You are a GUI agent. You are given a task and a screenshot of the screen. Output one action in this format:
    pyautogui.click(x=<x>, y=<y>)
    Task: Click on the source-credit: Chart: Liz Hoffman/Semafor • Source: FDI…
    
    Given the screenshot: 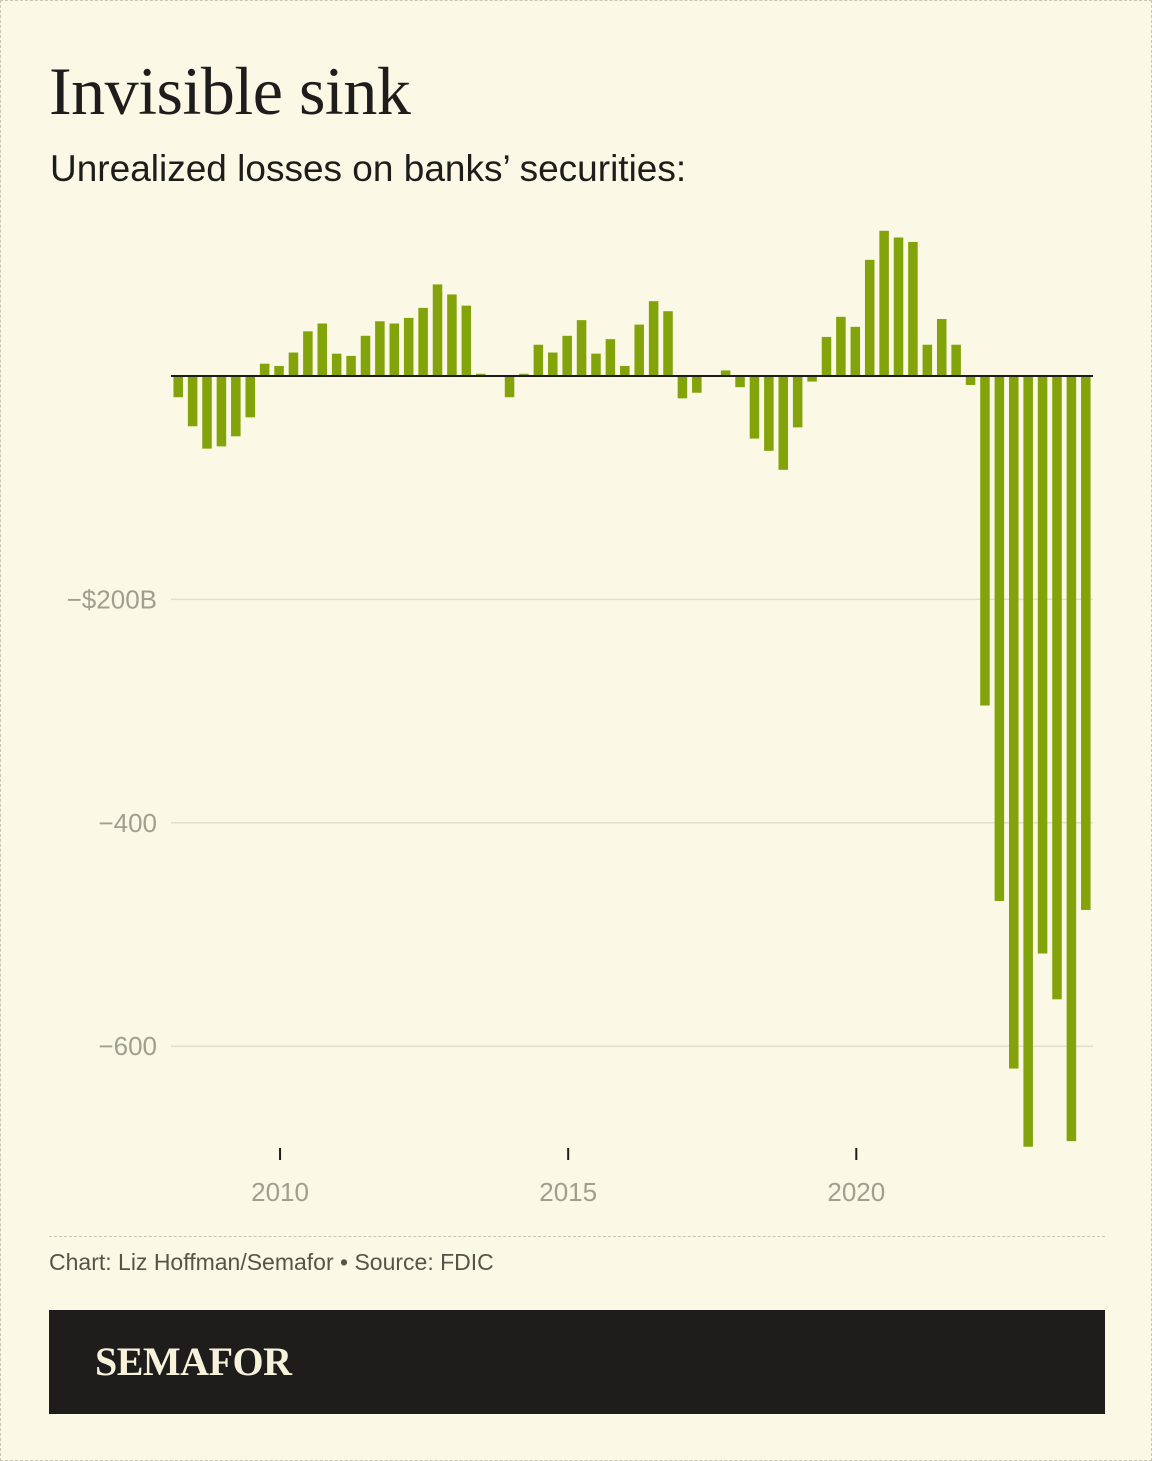 What is the action you would take?
    pyautogui.click(x=271, y=1262)
    